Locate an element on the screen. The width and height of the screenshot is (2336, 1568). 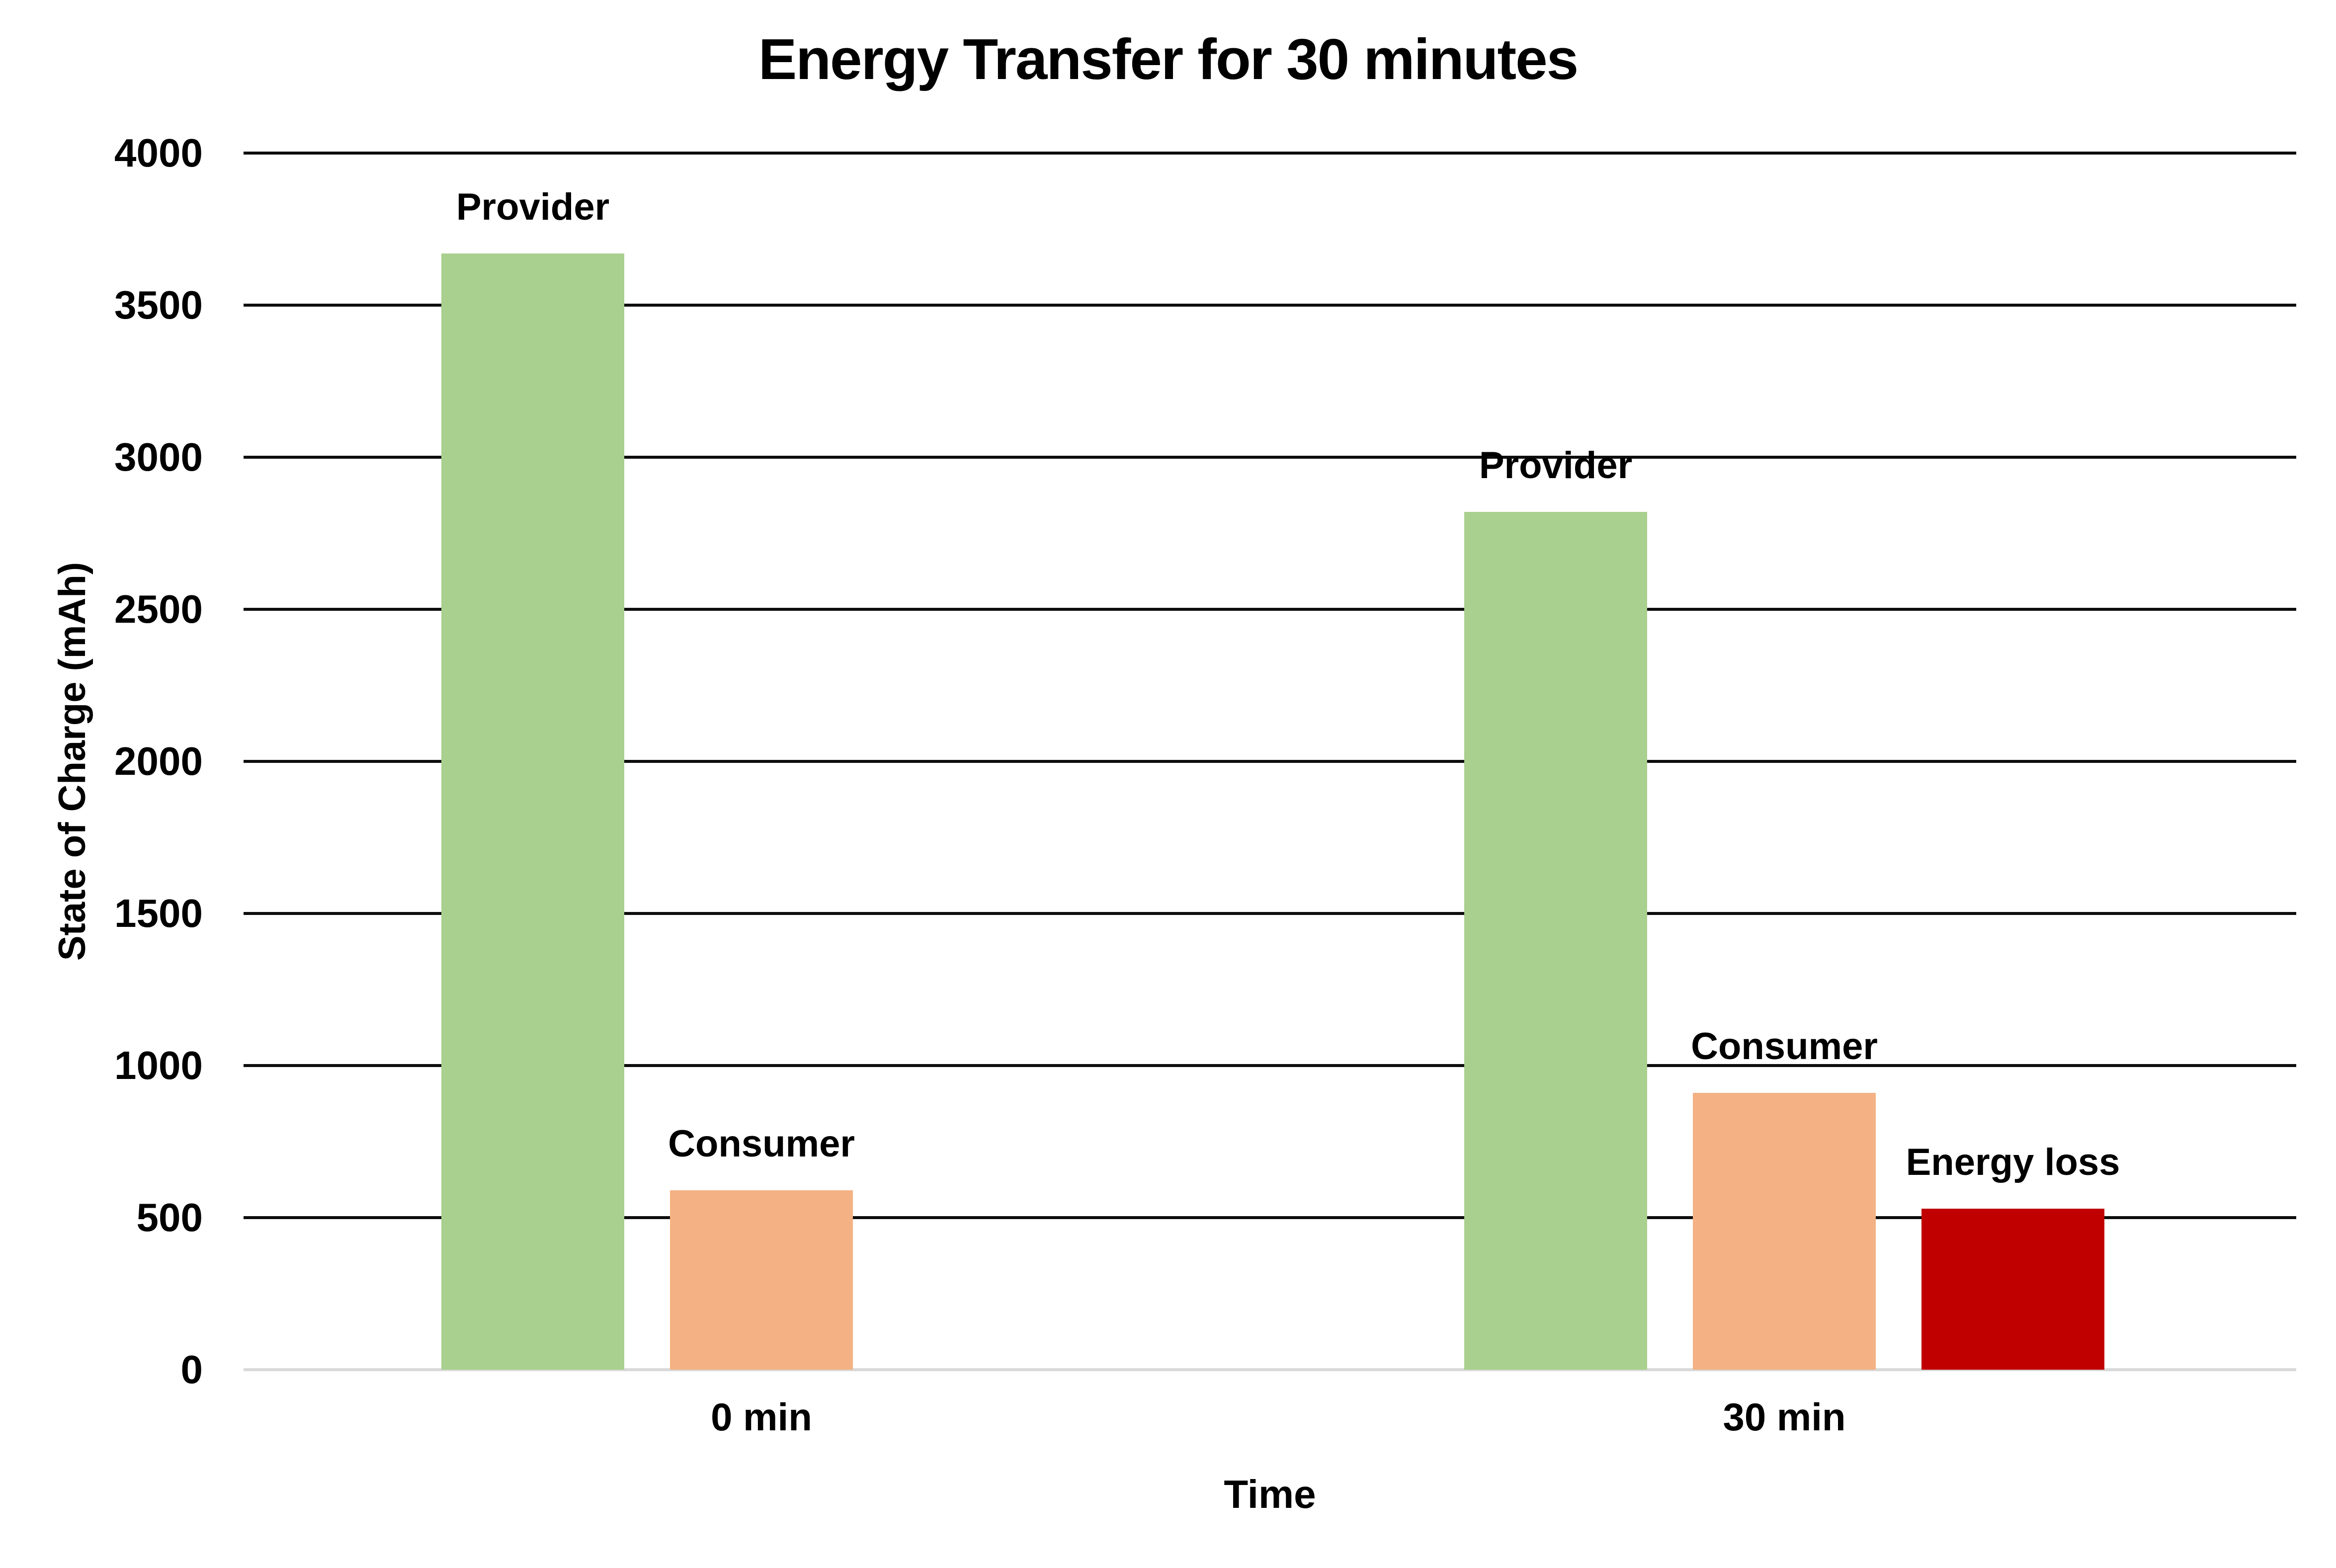
gridline-2000 is located at coordinates (1270, 761).